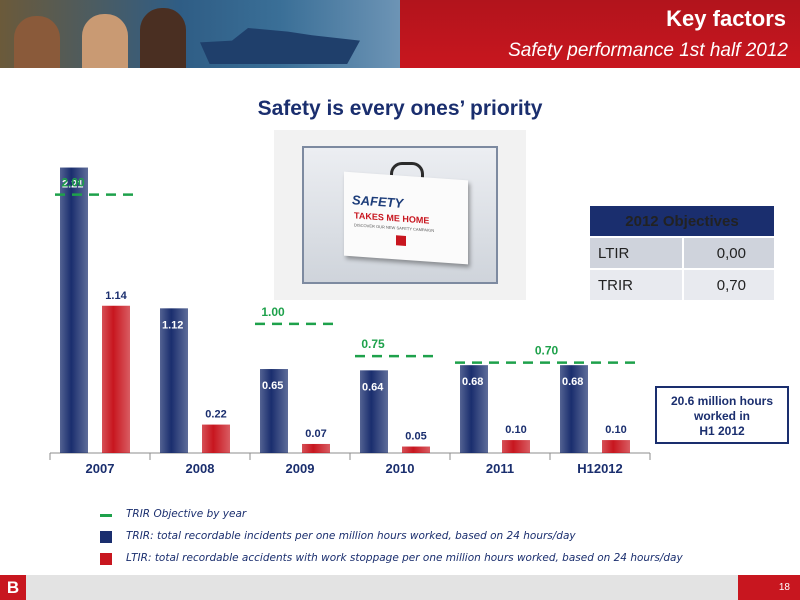 Image resolution: width=800 pixels, height=600 pixels. Describe the element at coordinates (215, 415) in the screenshot. I see `data-label-ltir: 0.22` at that location.